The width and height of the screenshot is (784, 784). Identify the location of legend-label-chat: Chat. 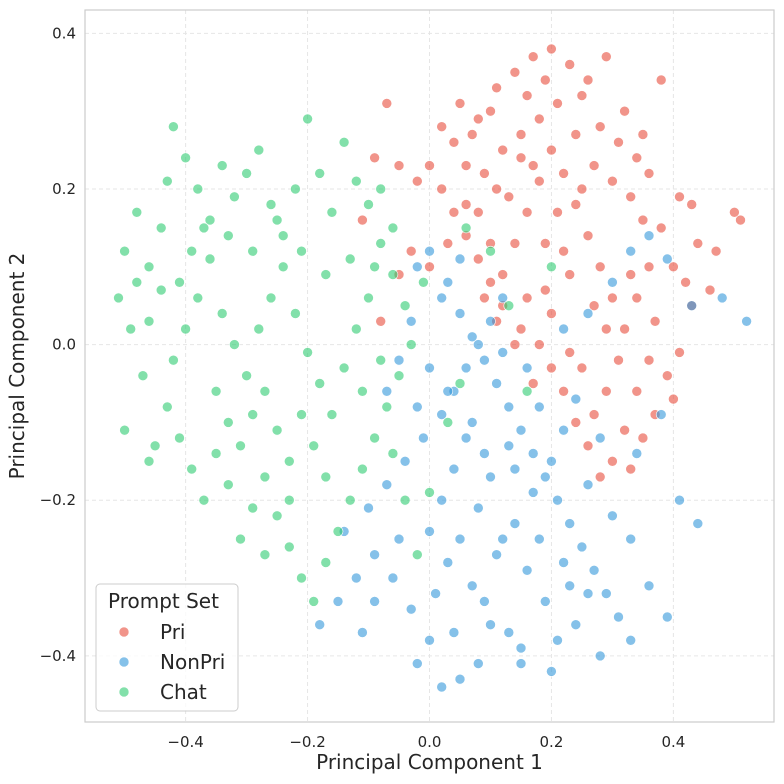
(183, 692).